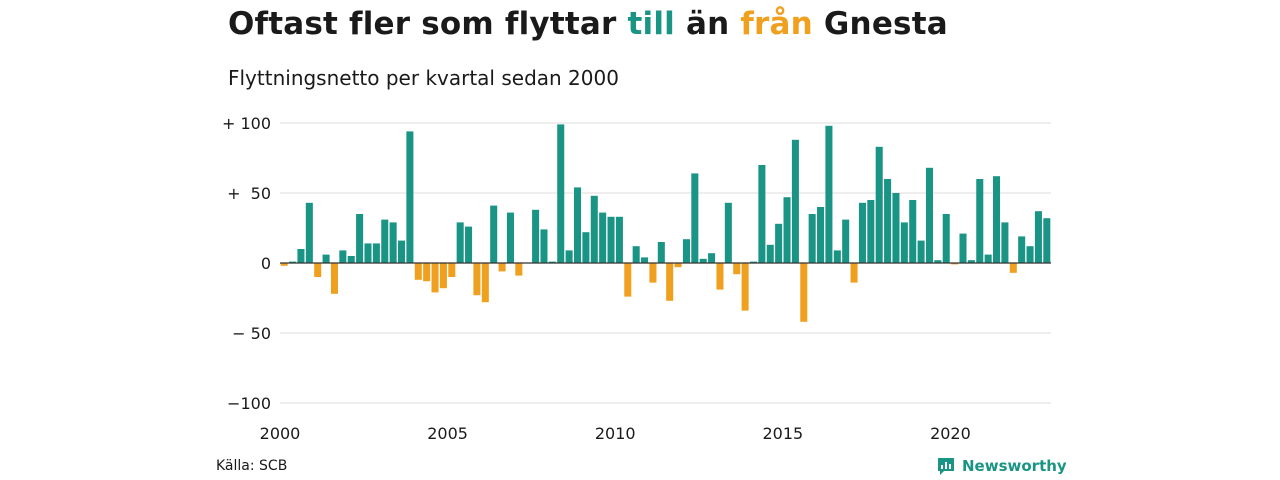 This screenshot has width=1280, height=480. Describe the element at coordinates (1014, 466) in the screenshot. I see `brand-name: Newsworthy` at that location.